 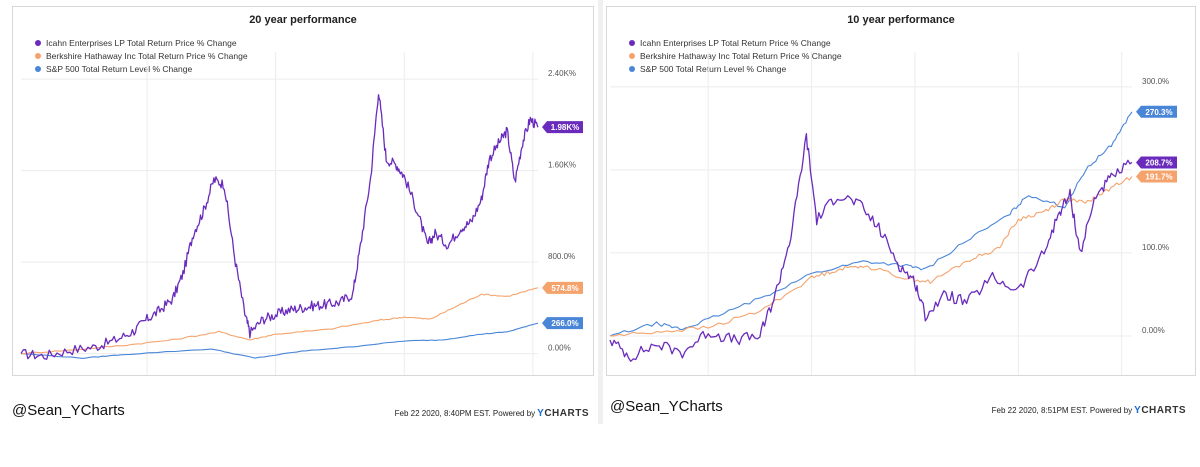 I want to click on end-value-label: 270.3%, so click(x=1156, y=111).